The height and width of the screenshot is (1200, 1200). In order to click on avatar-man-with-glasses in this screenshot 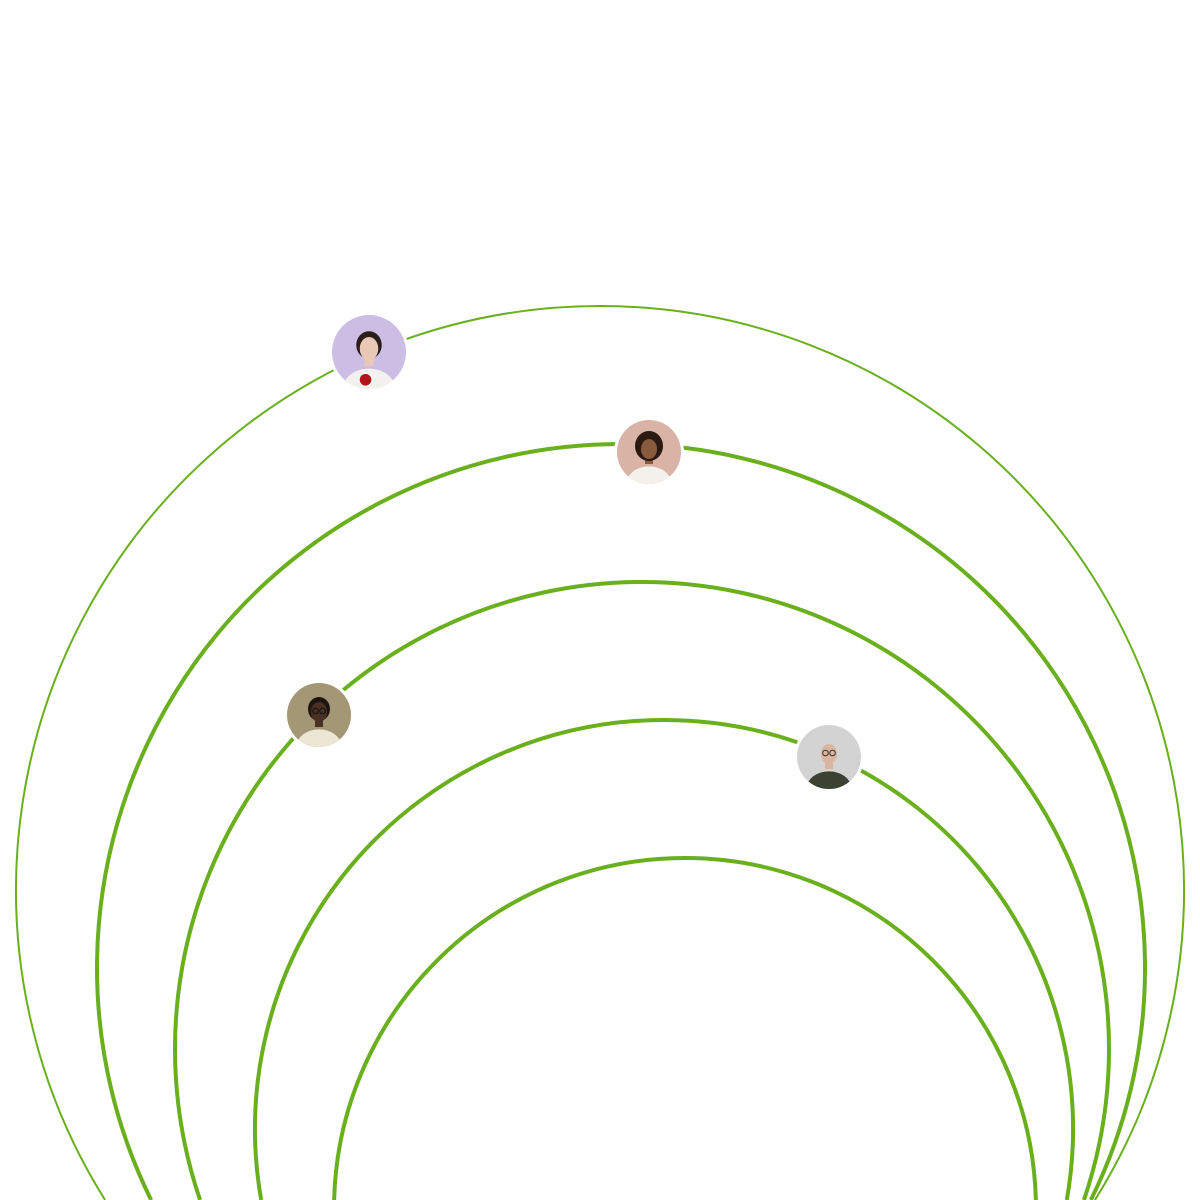, I will do `click(319, 715)`.